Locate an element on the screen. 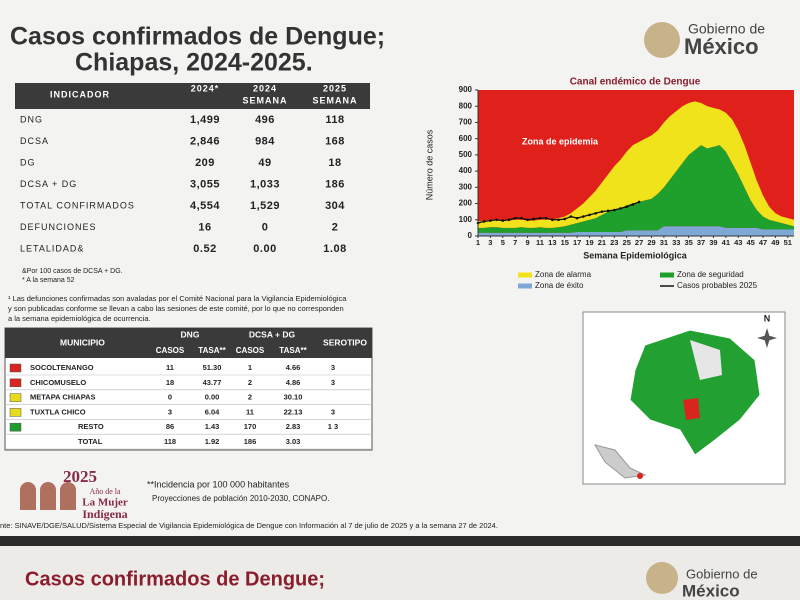 This screenshot has width=800, height=605. table-cell: 4,554 is located at coordinates (205, 206).